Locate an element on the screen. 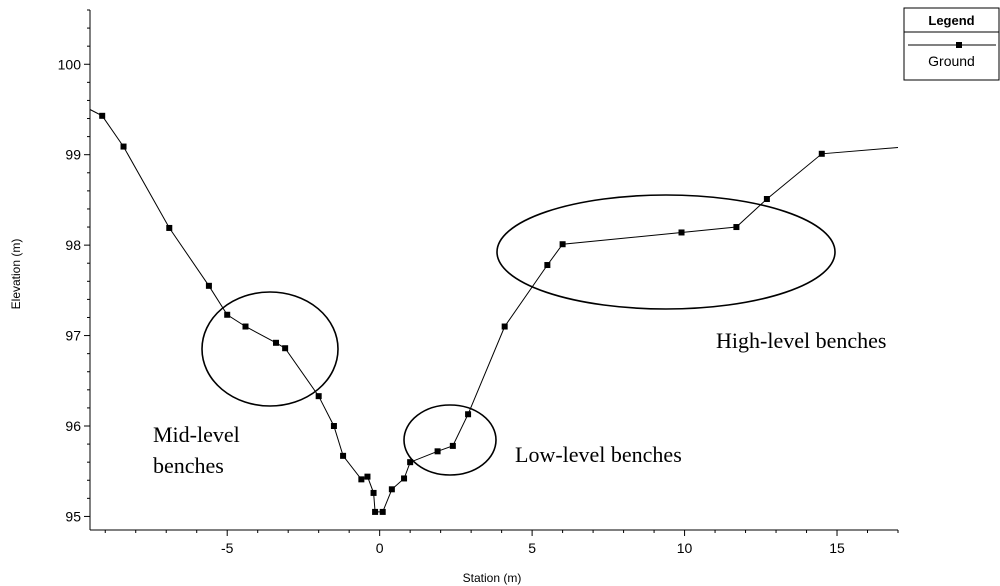  x-tick-label: -5 is located at coordinates (227, 548).